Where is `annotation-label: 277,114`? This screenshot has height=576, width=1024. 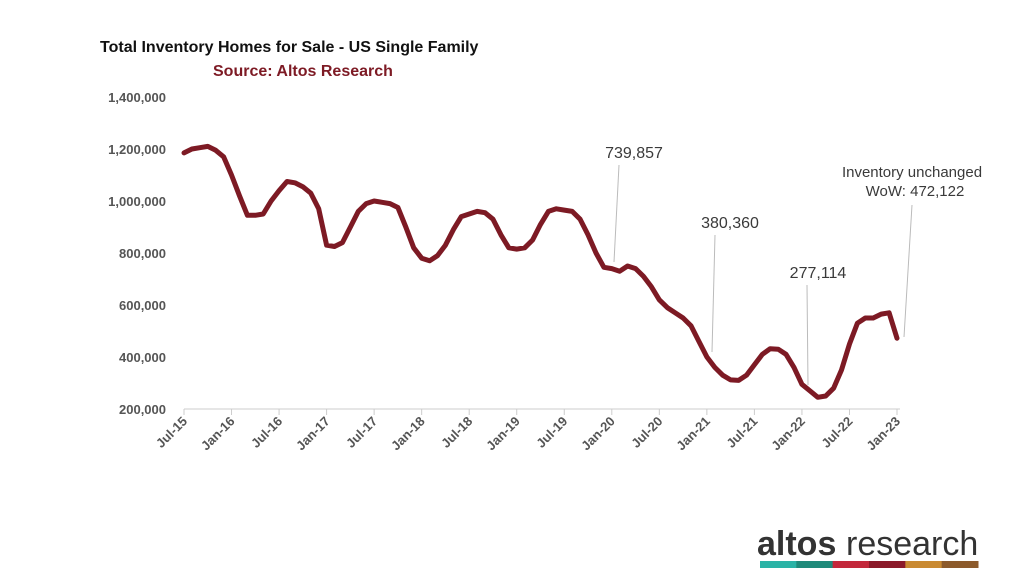
annotation-label: 277,114 is located at coordinates (818, 273).